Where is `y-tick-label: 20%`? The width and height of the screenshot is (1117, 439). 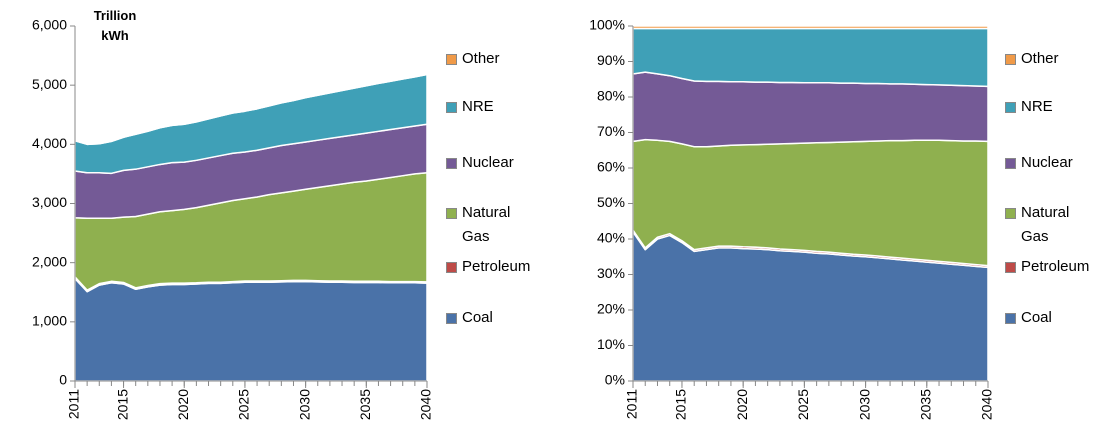
y-tick-label: 20% is located at coordinates (611, 309).